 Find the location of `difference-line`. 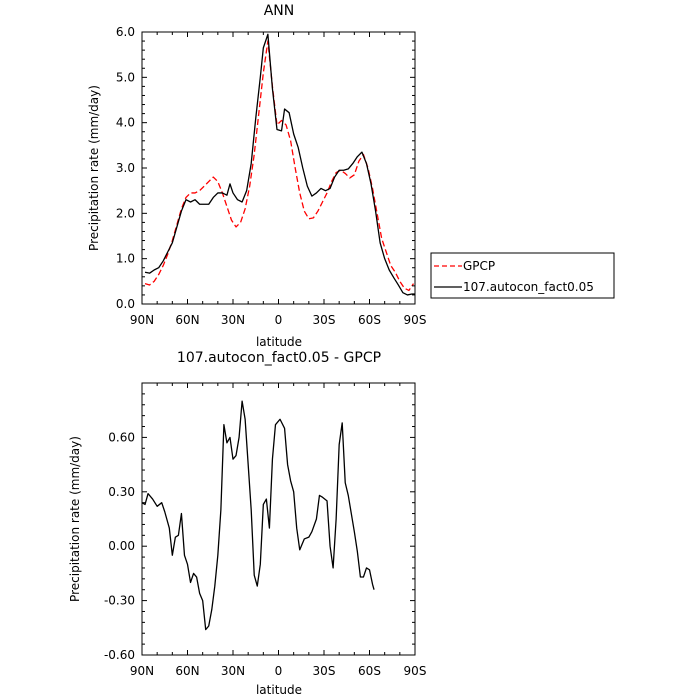

difference-line is located at coordinates (258, 515).